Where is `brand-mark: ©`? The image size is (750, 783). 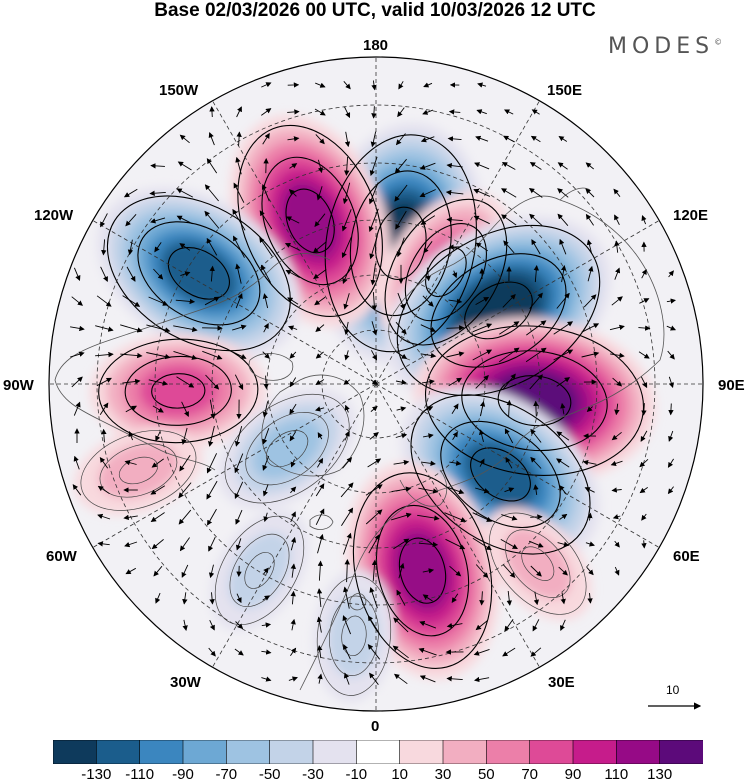
brand-mark: © is located at coordinates (718, 42).